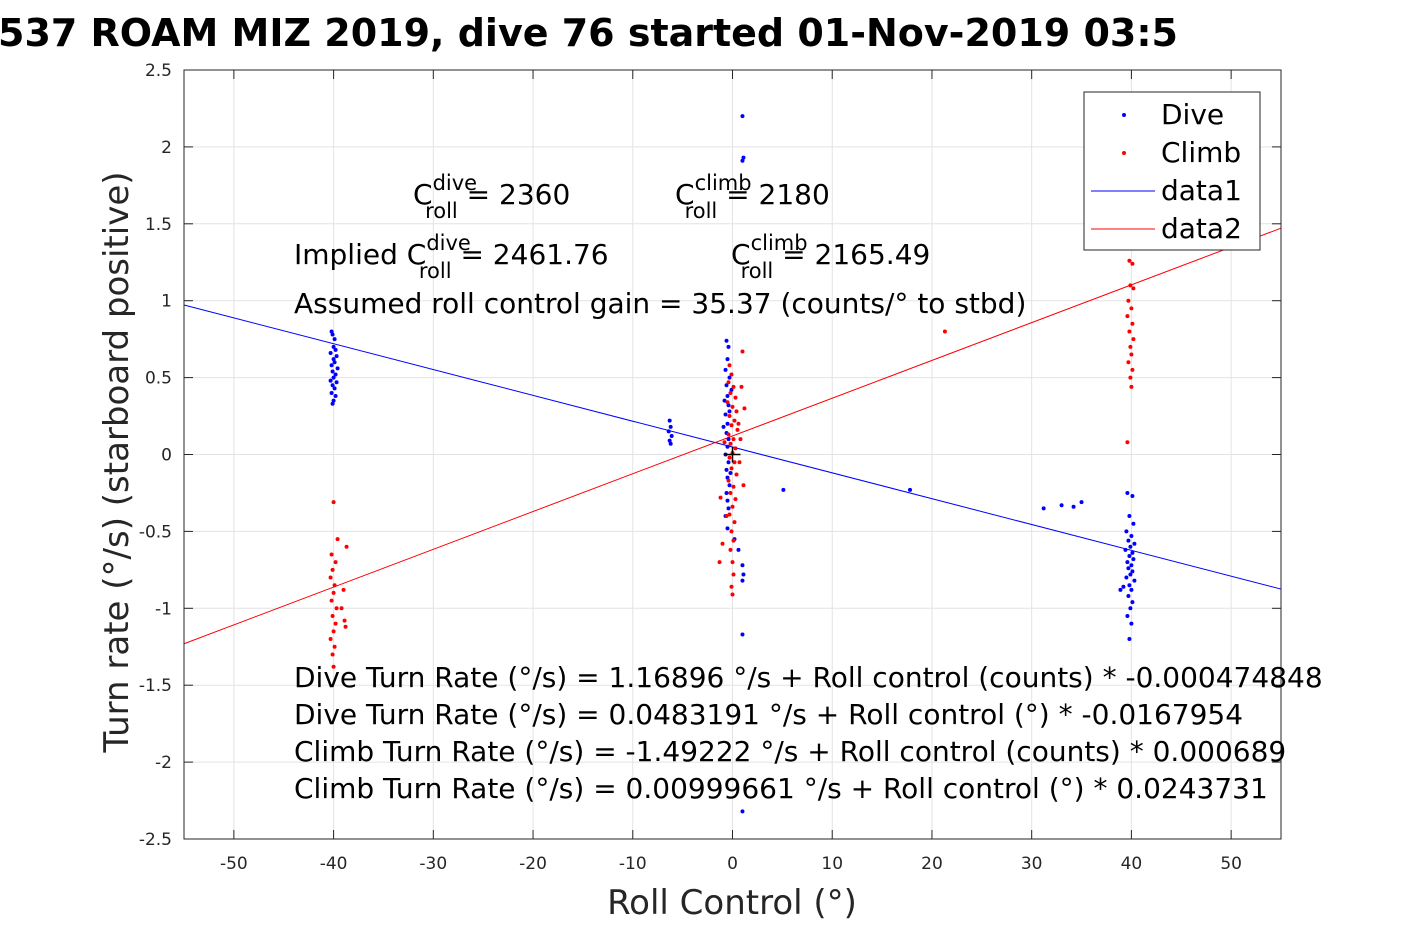  What do you see at coordinates (1192, 114) in the screenshot?
I see `legend-dive-label: Dive` at bounding box center [1192, 114].